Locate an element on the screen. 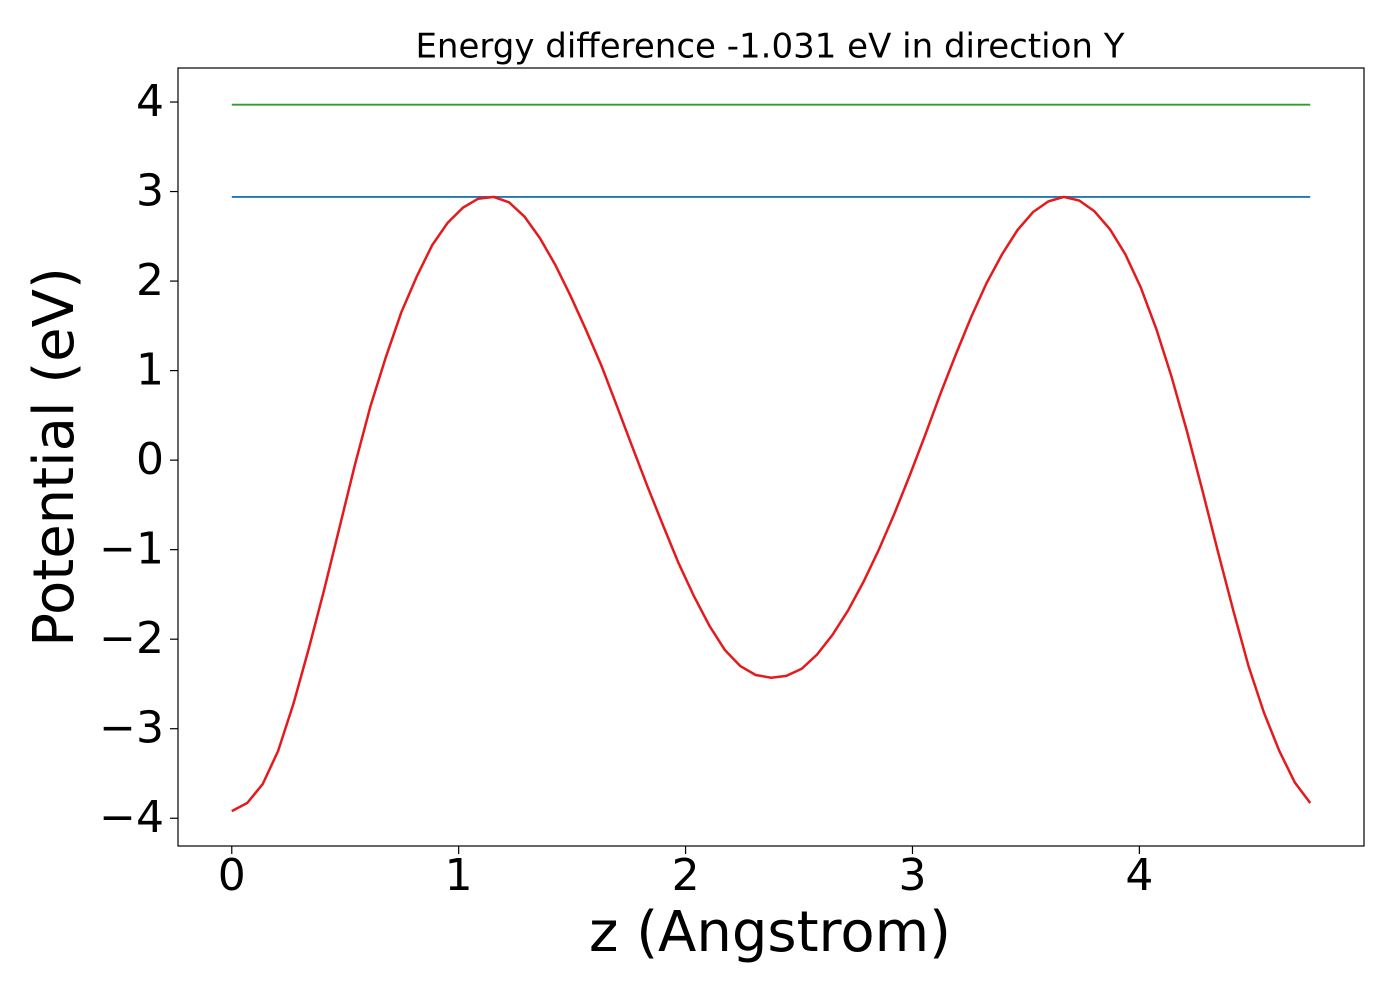 This screenshot has height=1000, width=1400. x-tick-label: 4 is located at coordinates (1139, 875).